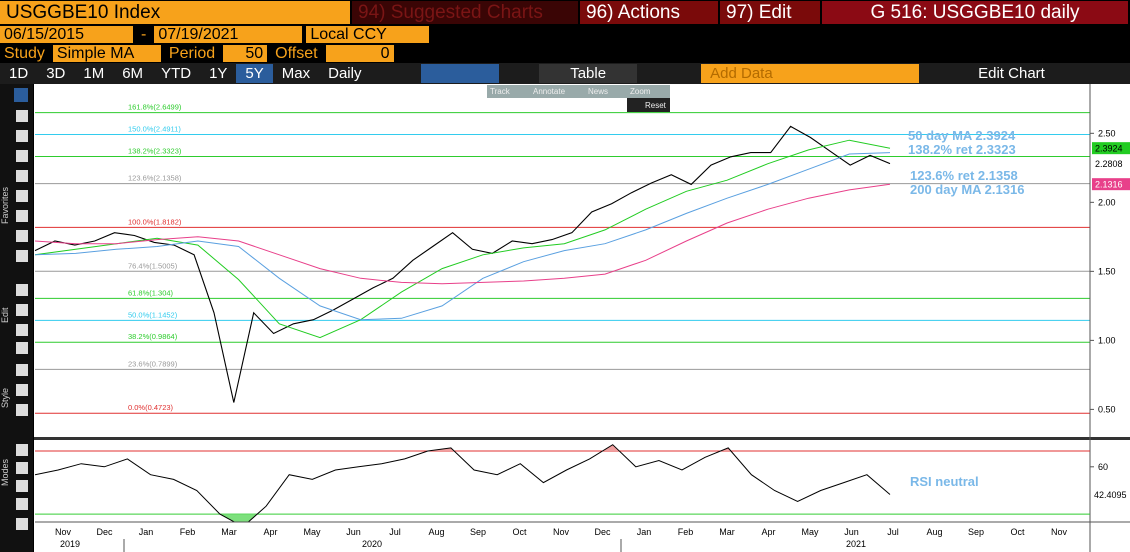 Image resolution: width=1130 pixels, height=552 pixels. I want to click on edit-menu: 97) Edit, so click(770, 12).